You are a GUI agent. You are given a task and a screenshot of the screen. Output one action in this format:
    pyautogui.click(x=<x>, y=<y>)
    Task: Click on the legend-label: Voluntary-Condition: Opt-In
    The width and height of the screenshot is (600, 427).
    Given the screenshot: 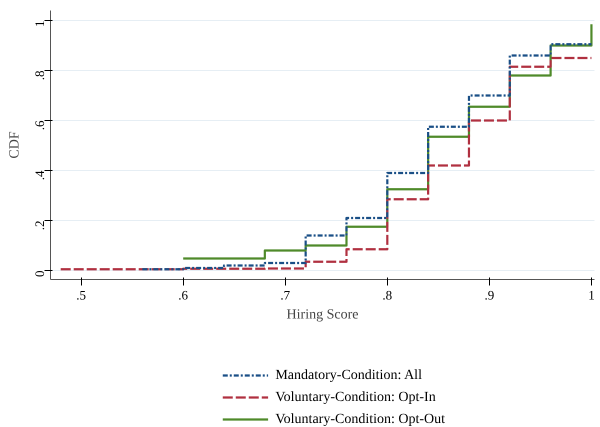 What is the action you would take?
    pyautogui.click(x=355, y=397)
    